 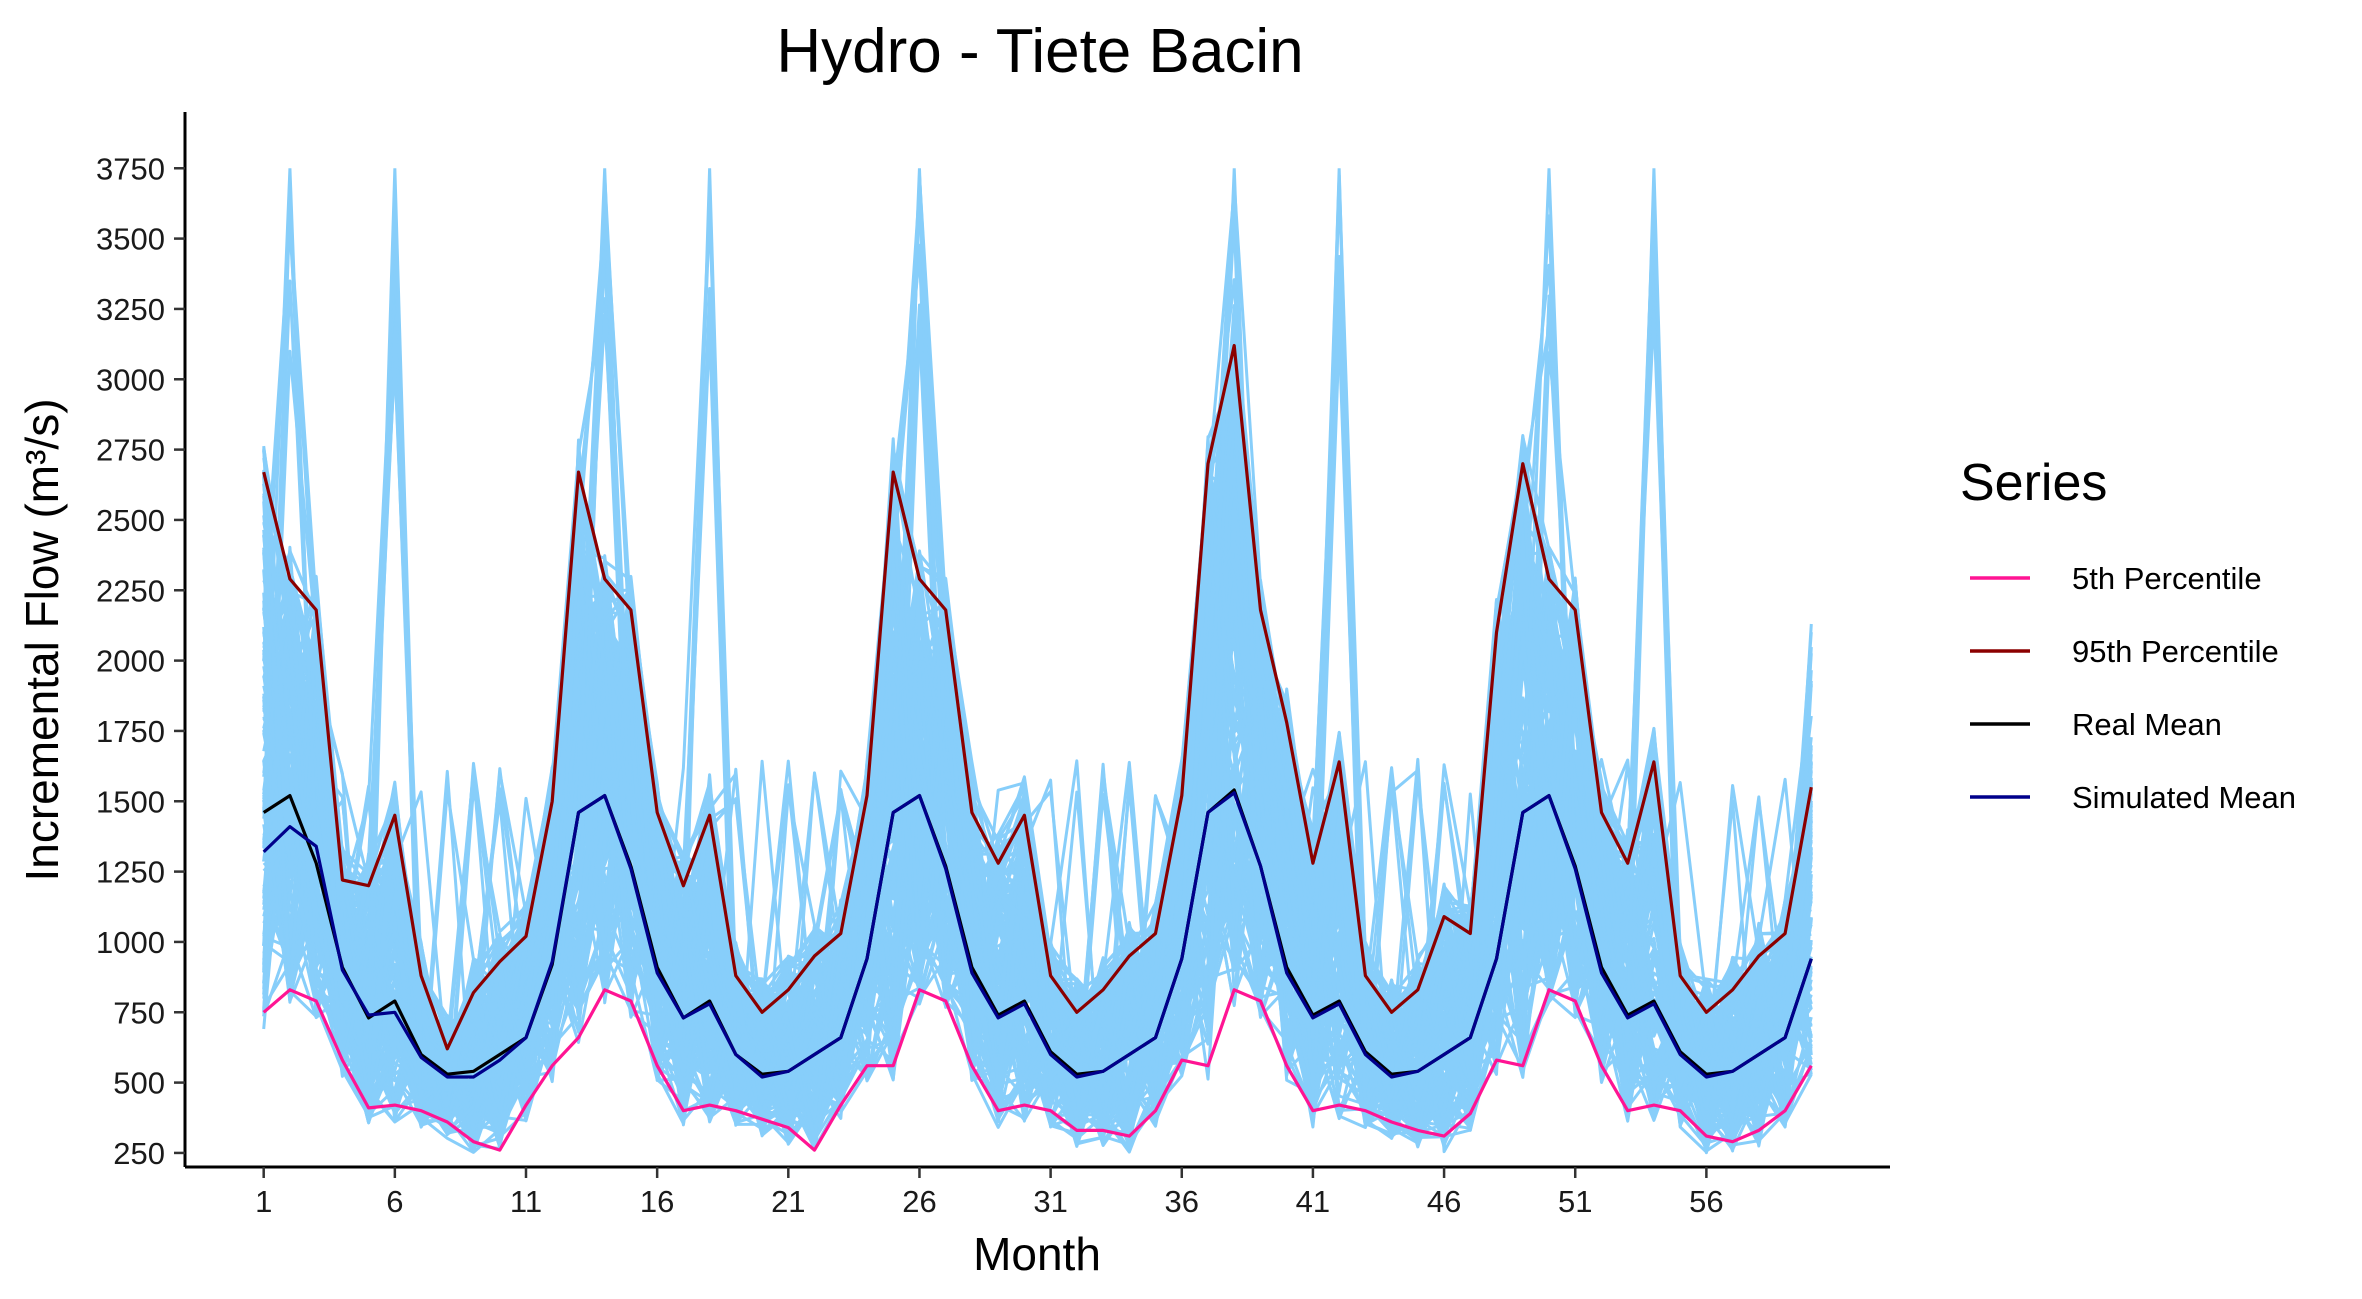 What do you see at coordinates (130, 661) in the screenshot?
I see `y-tick-label: 2000` at bounding box center [130, 661].